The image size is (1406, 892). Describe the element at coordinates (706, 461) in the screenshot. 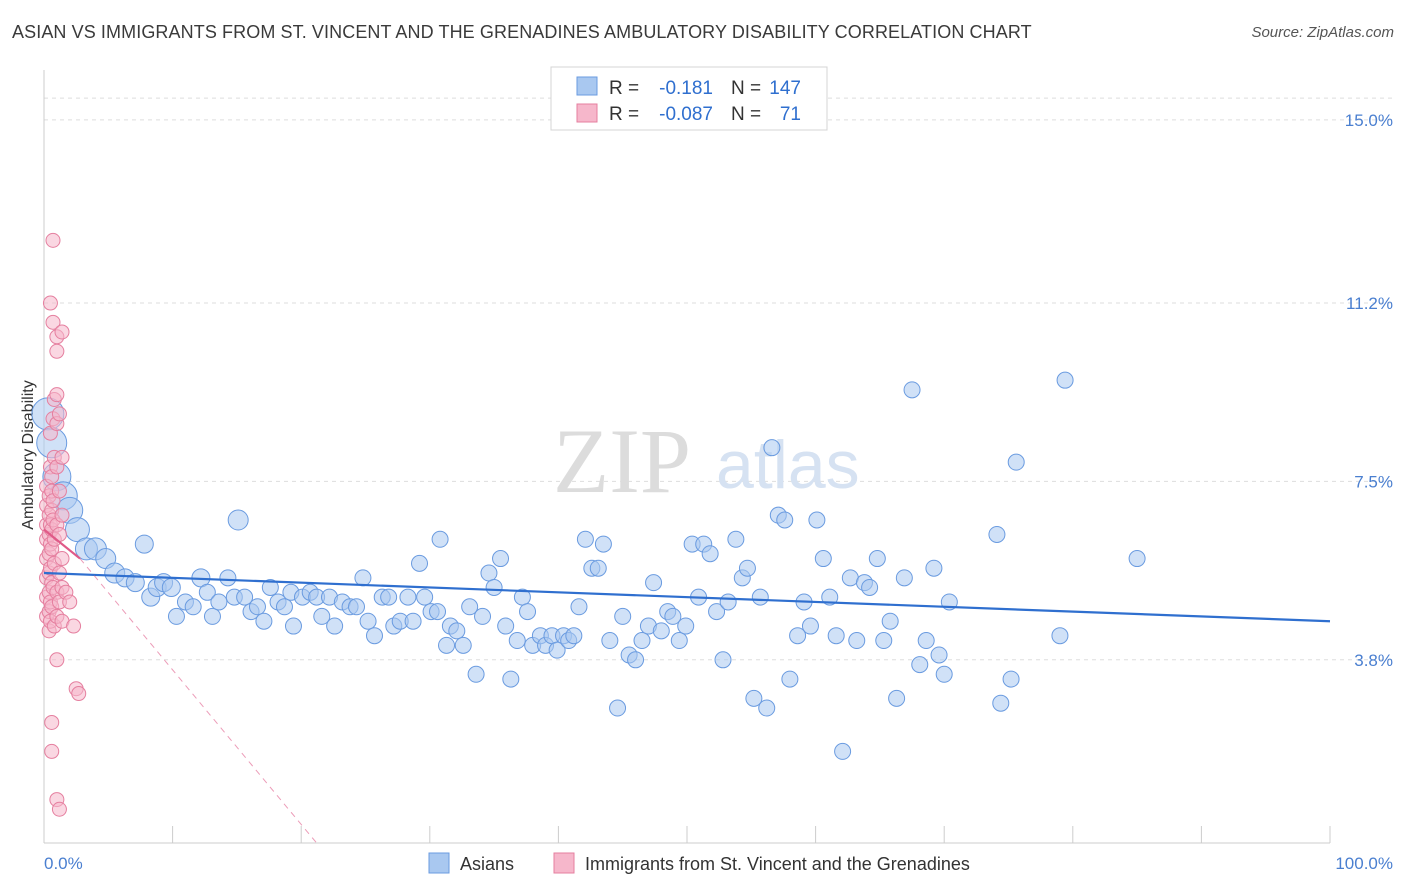

I see `watermark: ZIP atlas` at that location.